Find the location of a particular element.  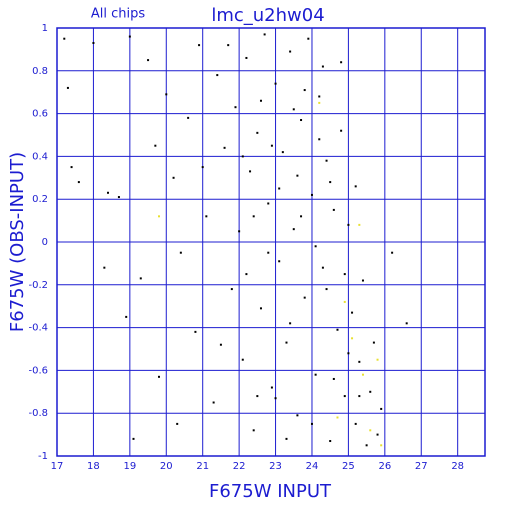

y-axis-label: F675W (OBS-INPUT) is located at coordinates (17, 242).